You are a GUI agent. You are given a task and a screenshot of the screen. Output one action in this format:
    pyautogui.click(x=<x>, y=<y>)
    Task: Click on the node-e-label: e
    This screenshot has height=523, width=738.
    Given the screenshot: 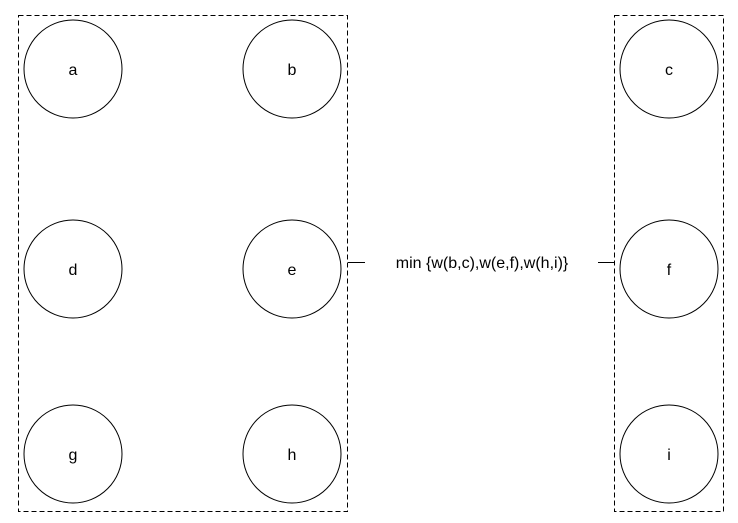 What is the action you would take?
    pyautogui.click(x=292, y=270)
    